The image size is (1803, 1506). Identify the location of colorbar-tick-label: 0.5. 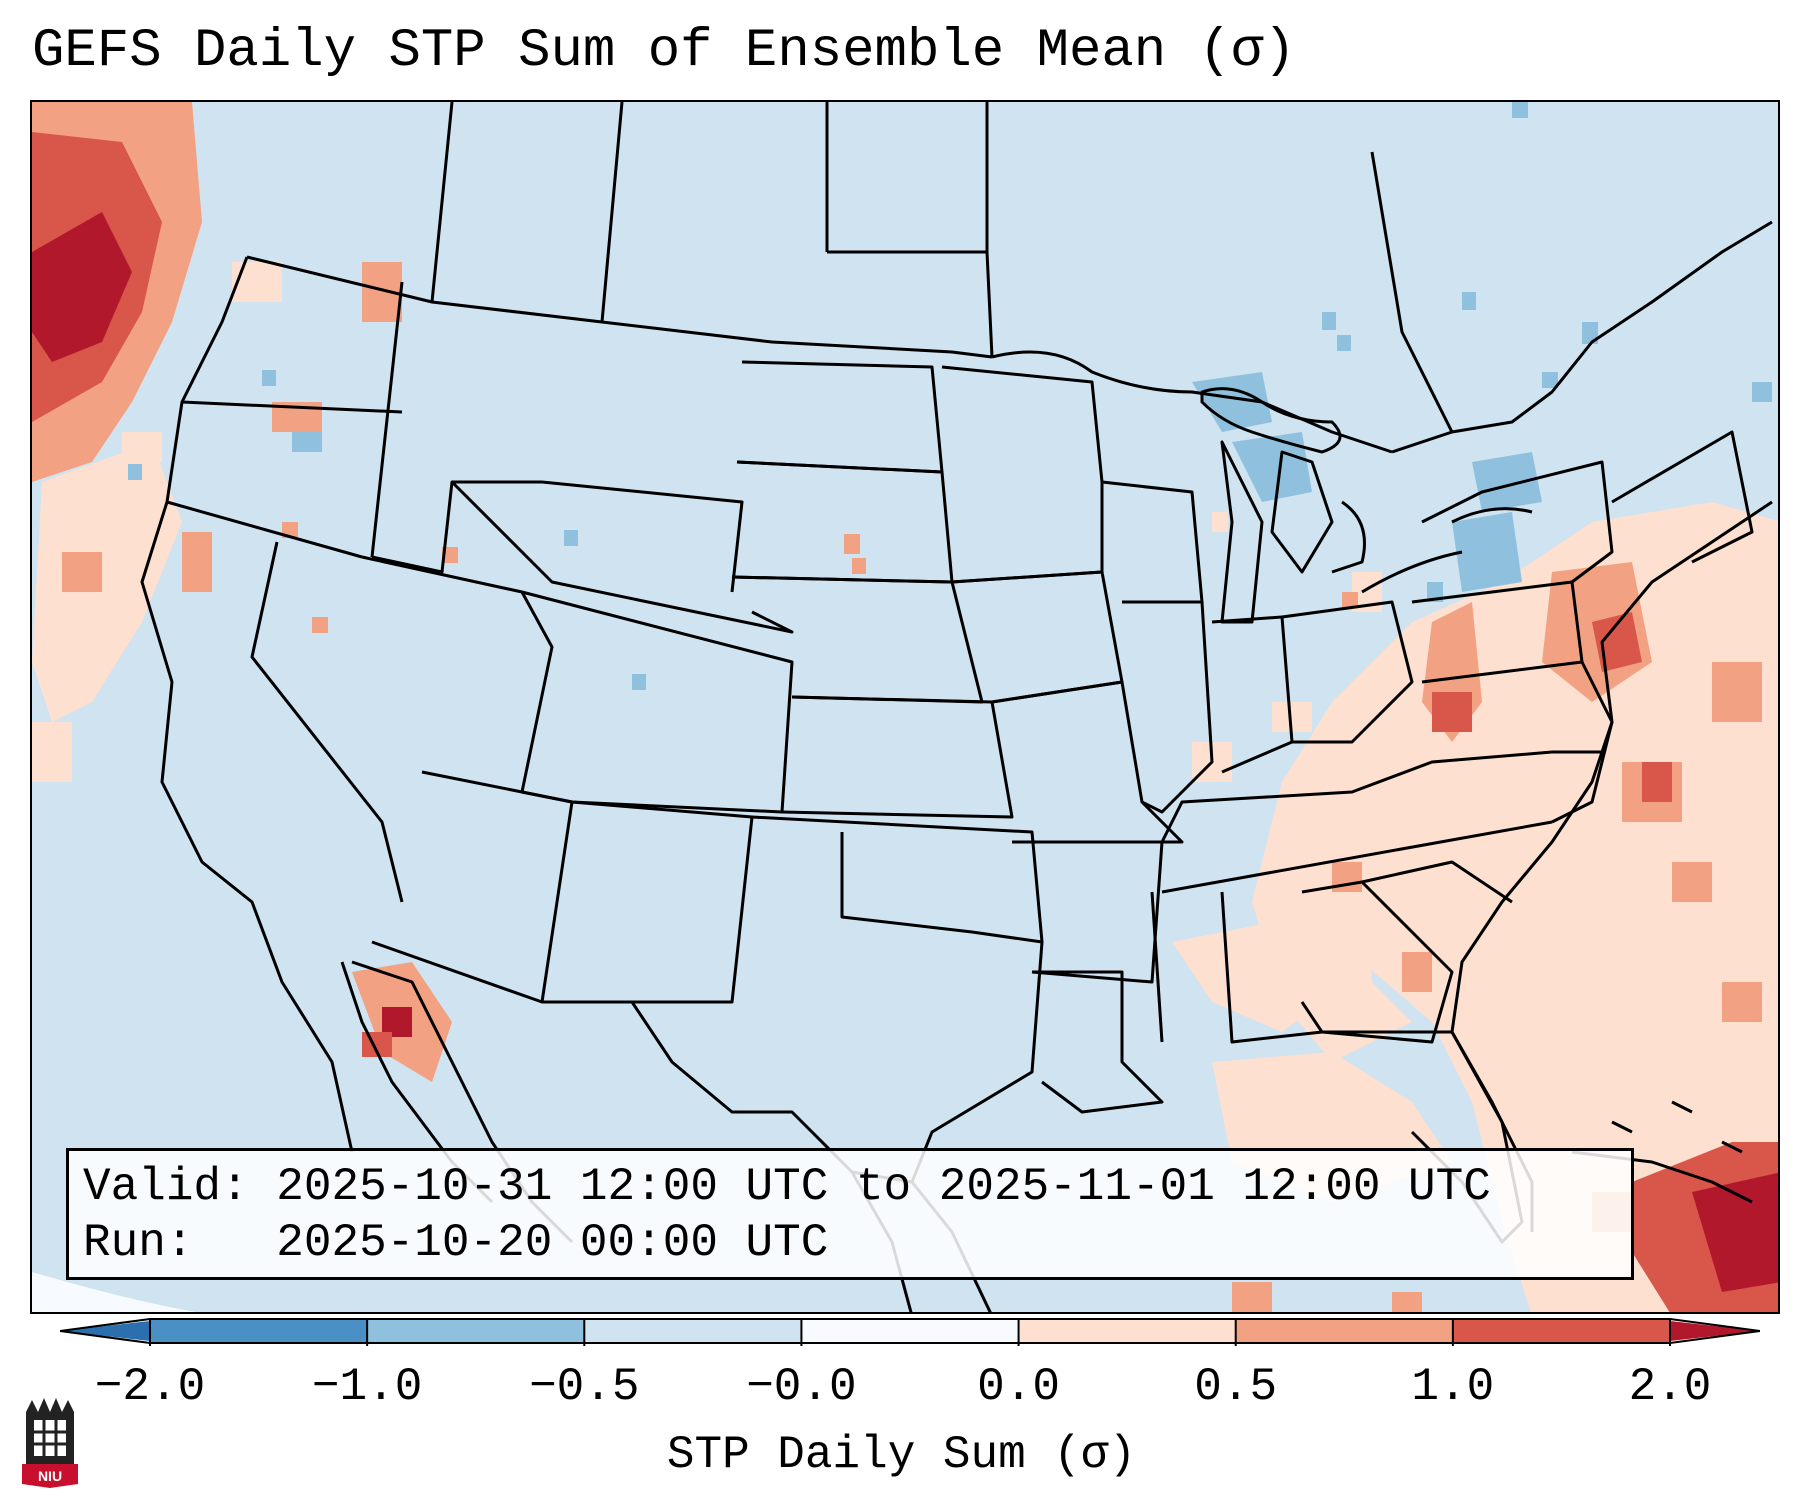
(1236, 1387).